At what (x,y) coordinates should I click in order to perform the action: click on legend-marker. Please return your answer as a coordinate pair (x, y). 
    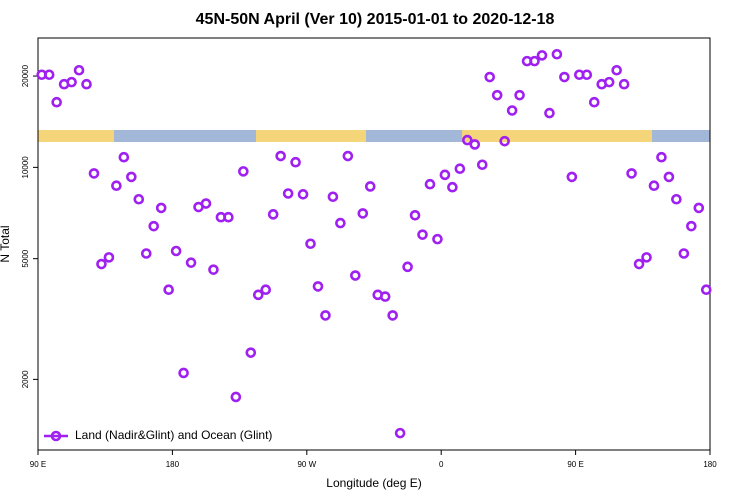
    Looking at the image, I should click on (56, 436).